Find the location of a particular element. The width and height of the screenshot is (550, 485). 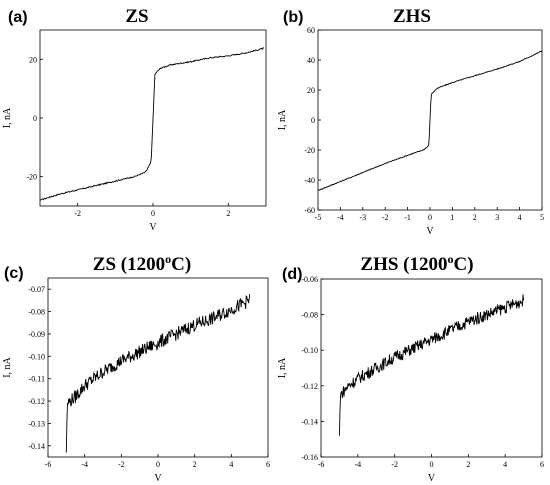

y-tick-label: -0.06 is located at coordinates (309, 279).